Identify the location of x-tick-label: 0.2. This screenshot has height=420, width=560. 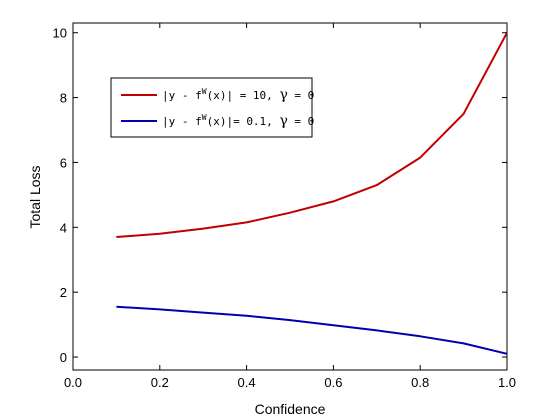
(160, 382).